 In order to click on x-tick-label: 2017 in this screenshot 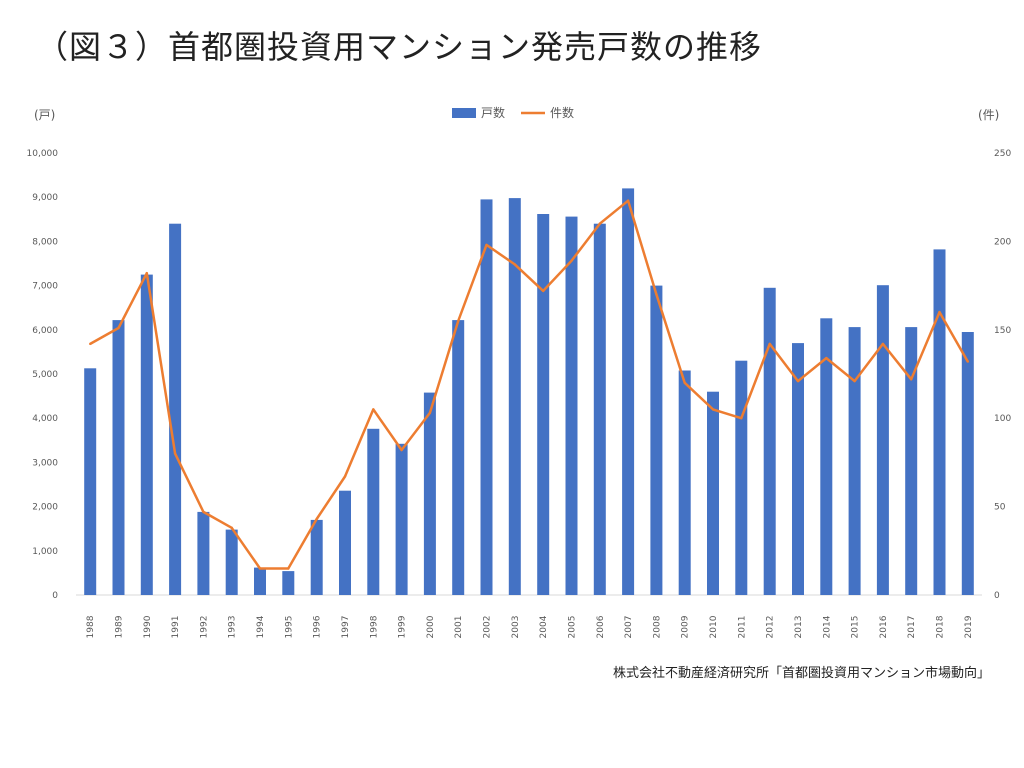, I will do `click(912, 627)`.